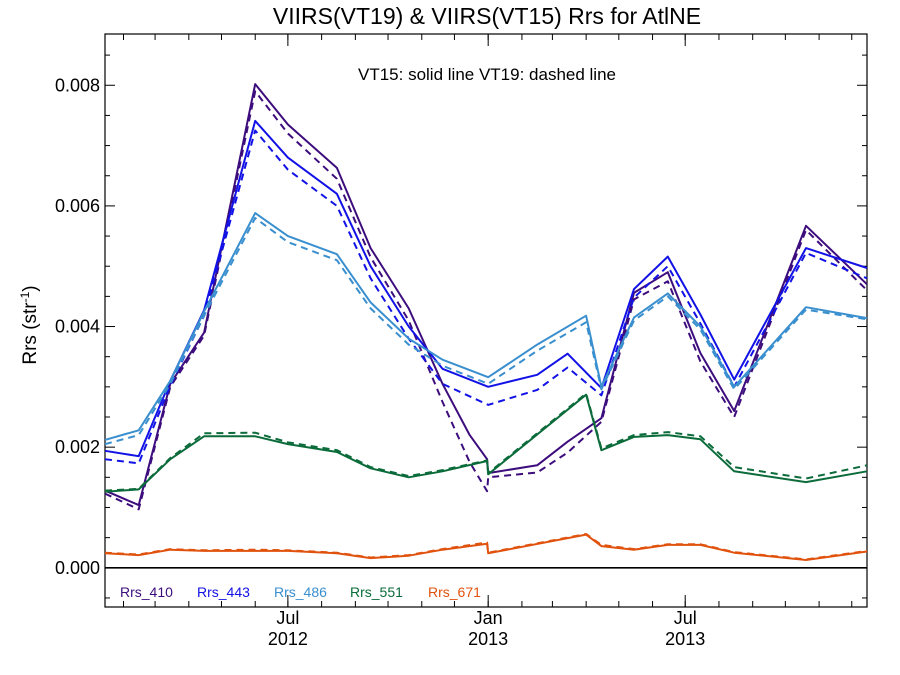 This screenshot has height=675, width=900. I want to click on y-axis-label-suffix: ), so click(30, 288).